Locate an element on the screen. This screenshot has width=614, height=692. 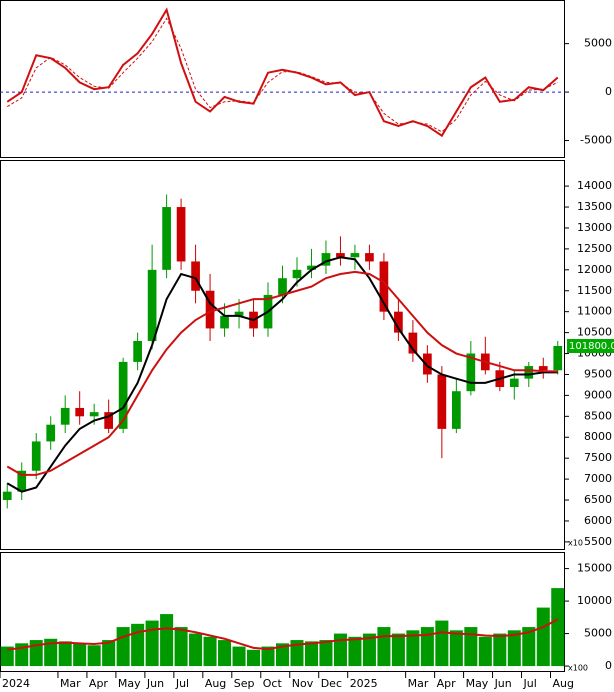
y-tick-label: 5000 is located at coordinates (598, 43).